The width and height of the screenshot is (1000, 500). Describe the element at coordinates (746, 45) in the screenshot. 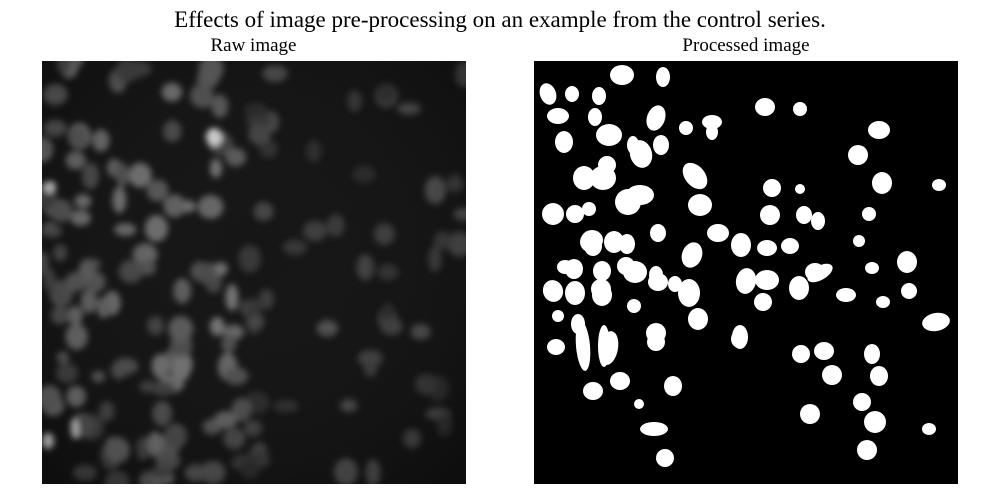

I see `processed-image-title: Processed image` at that location.